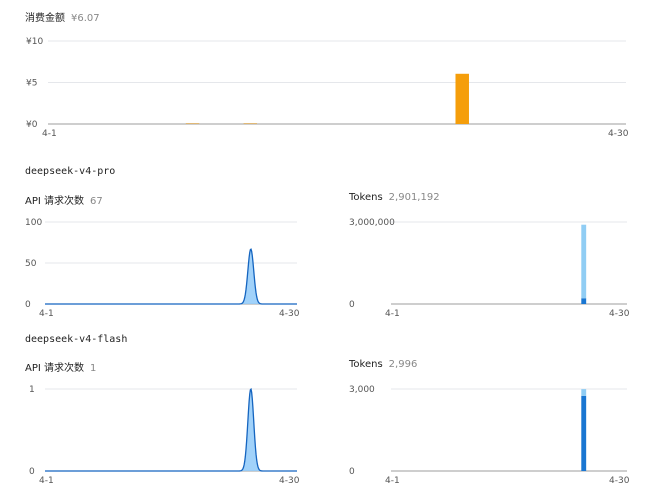  I want to click on flash-tokens-title: Tokens 2,996, so click(383, 364).